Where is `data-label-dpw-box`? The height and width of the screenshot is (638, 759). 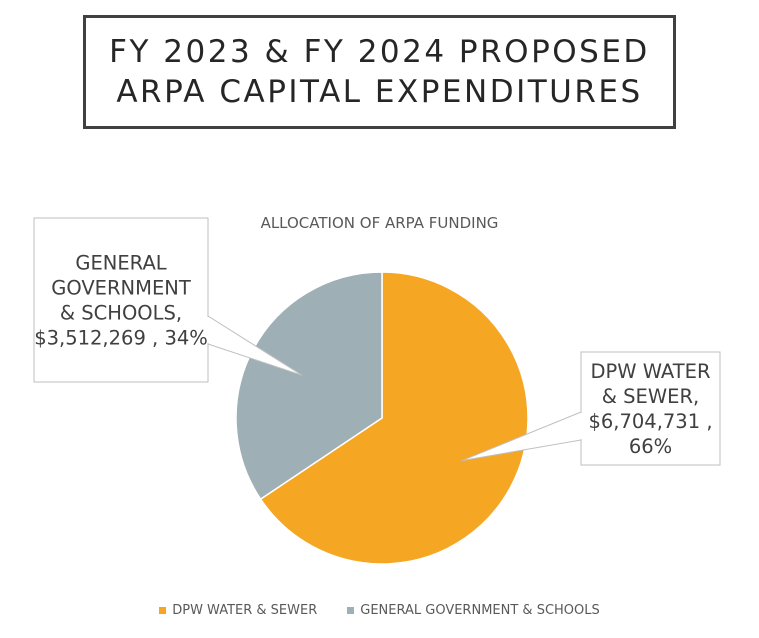
data-label-dpw-box is located at coordinates (650, 408).